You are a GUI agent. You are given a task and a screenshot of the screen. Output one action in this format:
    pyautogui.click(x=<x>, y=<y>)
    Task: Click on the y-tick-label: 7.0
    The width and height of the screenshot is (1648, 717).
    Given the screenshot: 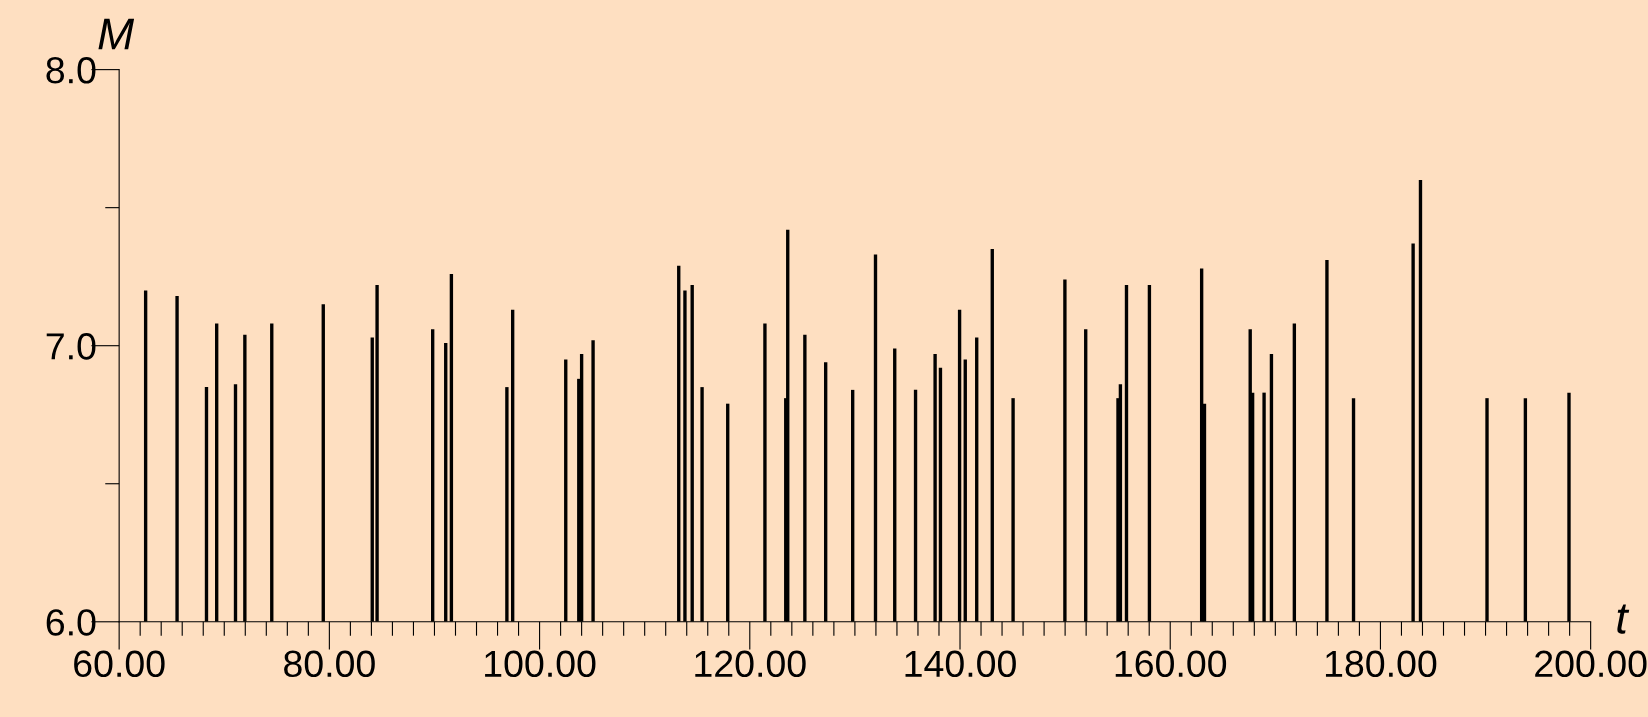 What is the action you would take?
    pyautogui.click(x=71, y=346)
    